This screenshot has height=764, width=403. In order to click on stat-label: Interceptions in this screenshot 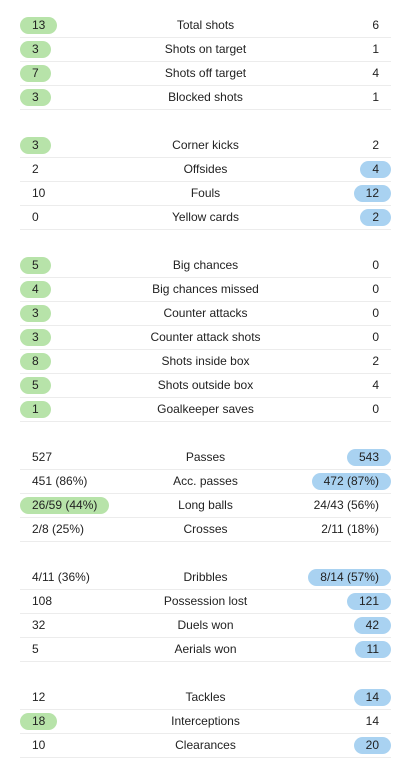, I will do `click(205, 721)`.